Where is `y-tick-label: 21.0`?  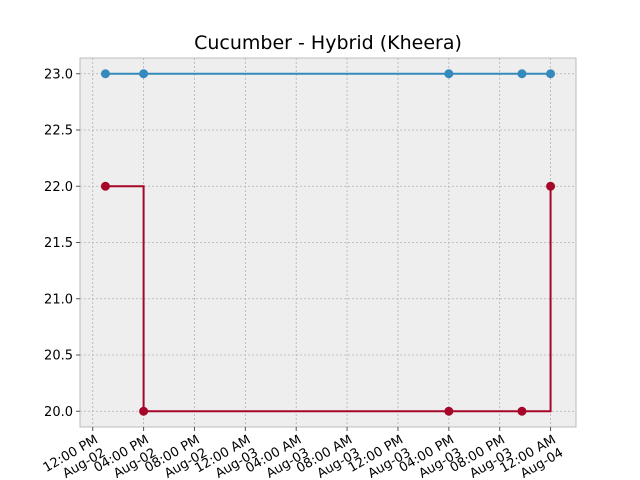 y-tick-label: 21.0 is located at coordinates (58, 299).